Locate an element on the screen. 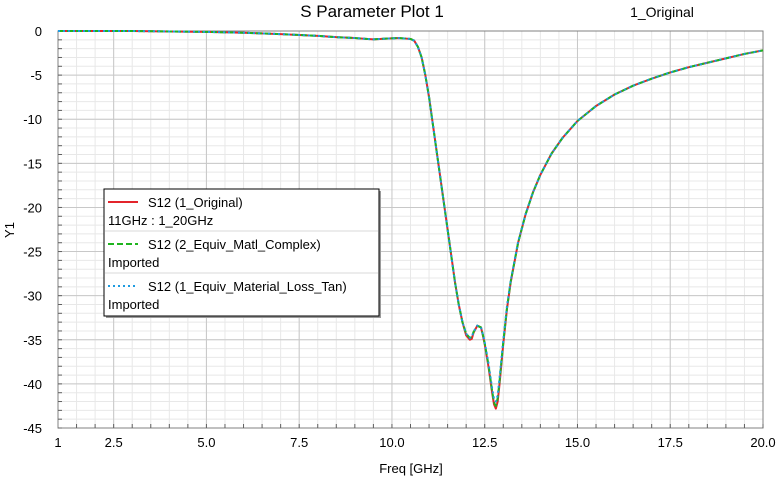 Image resolution: width=780 pixels, height=480 pixels. x-tick-label: 2.5 is located at coordinates (114, 442).